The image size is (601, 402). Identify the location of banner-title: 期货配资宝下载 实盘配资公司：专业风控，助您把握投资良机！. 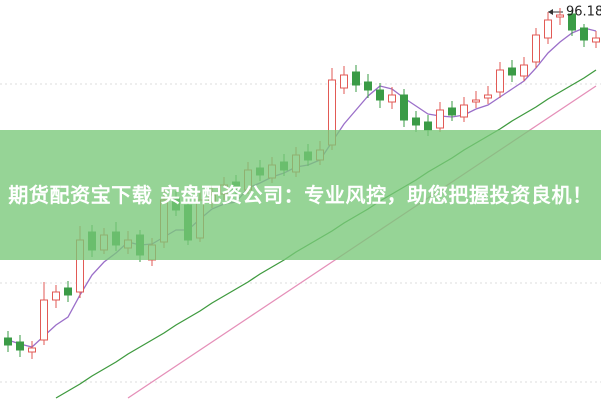
(300, 195).